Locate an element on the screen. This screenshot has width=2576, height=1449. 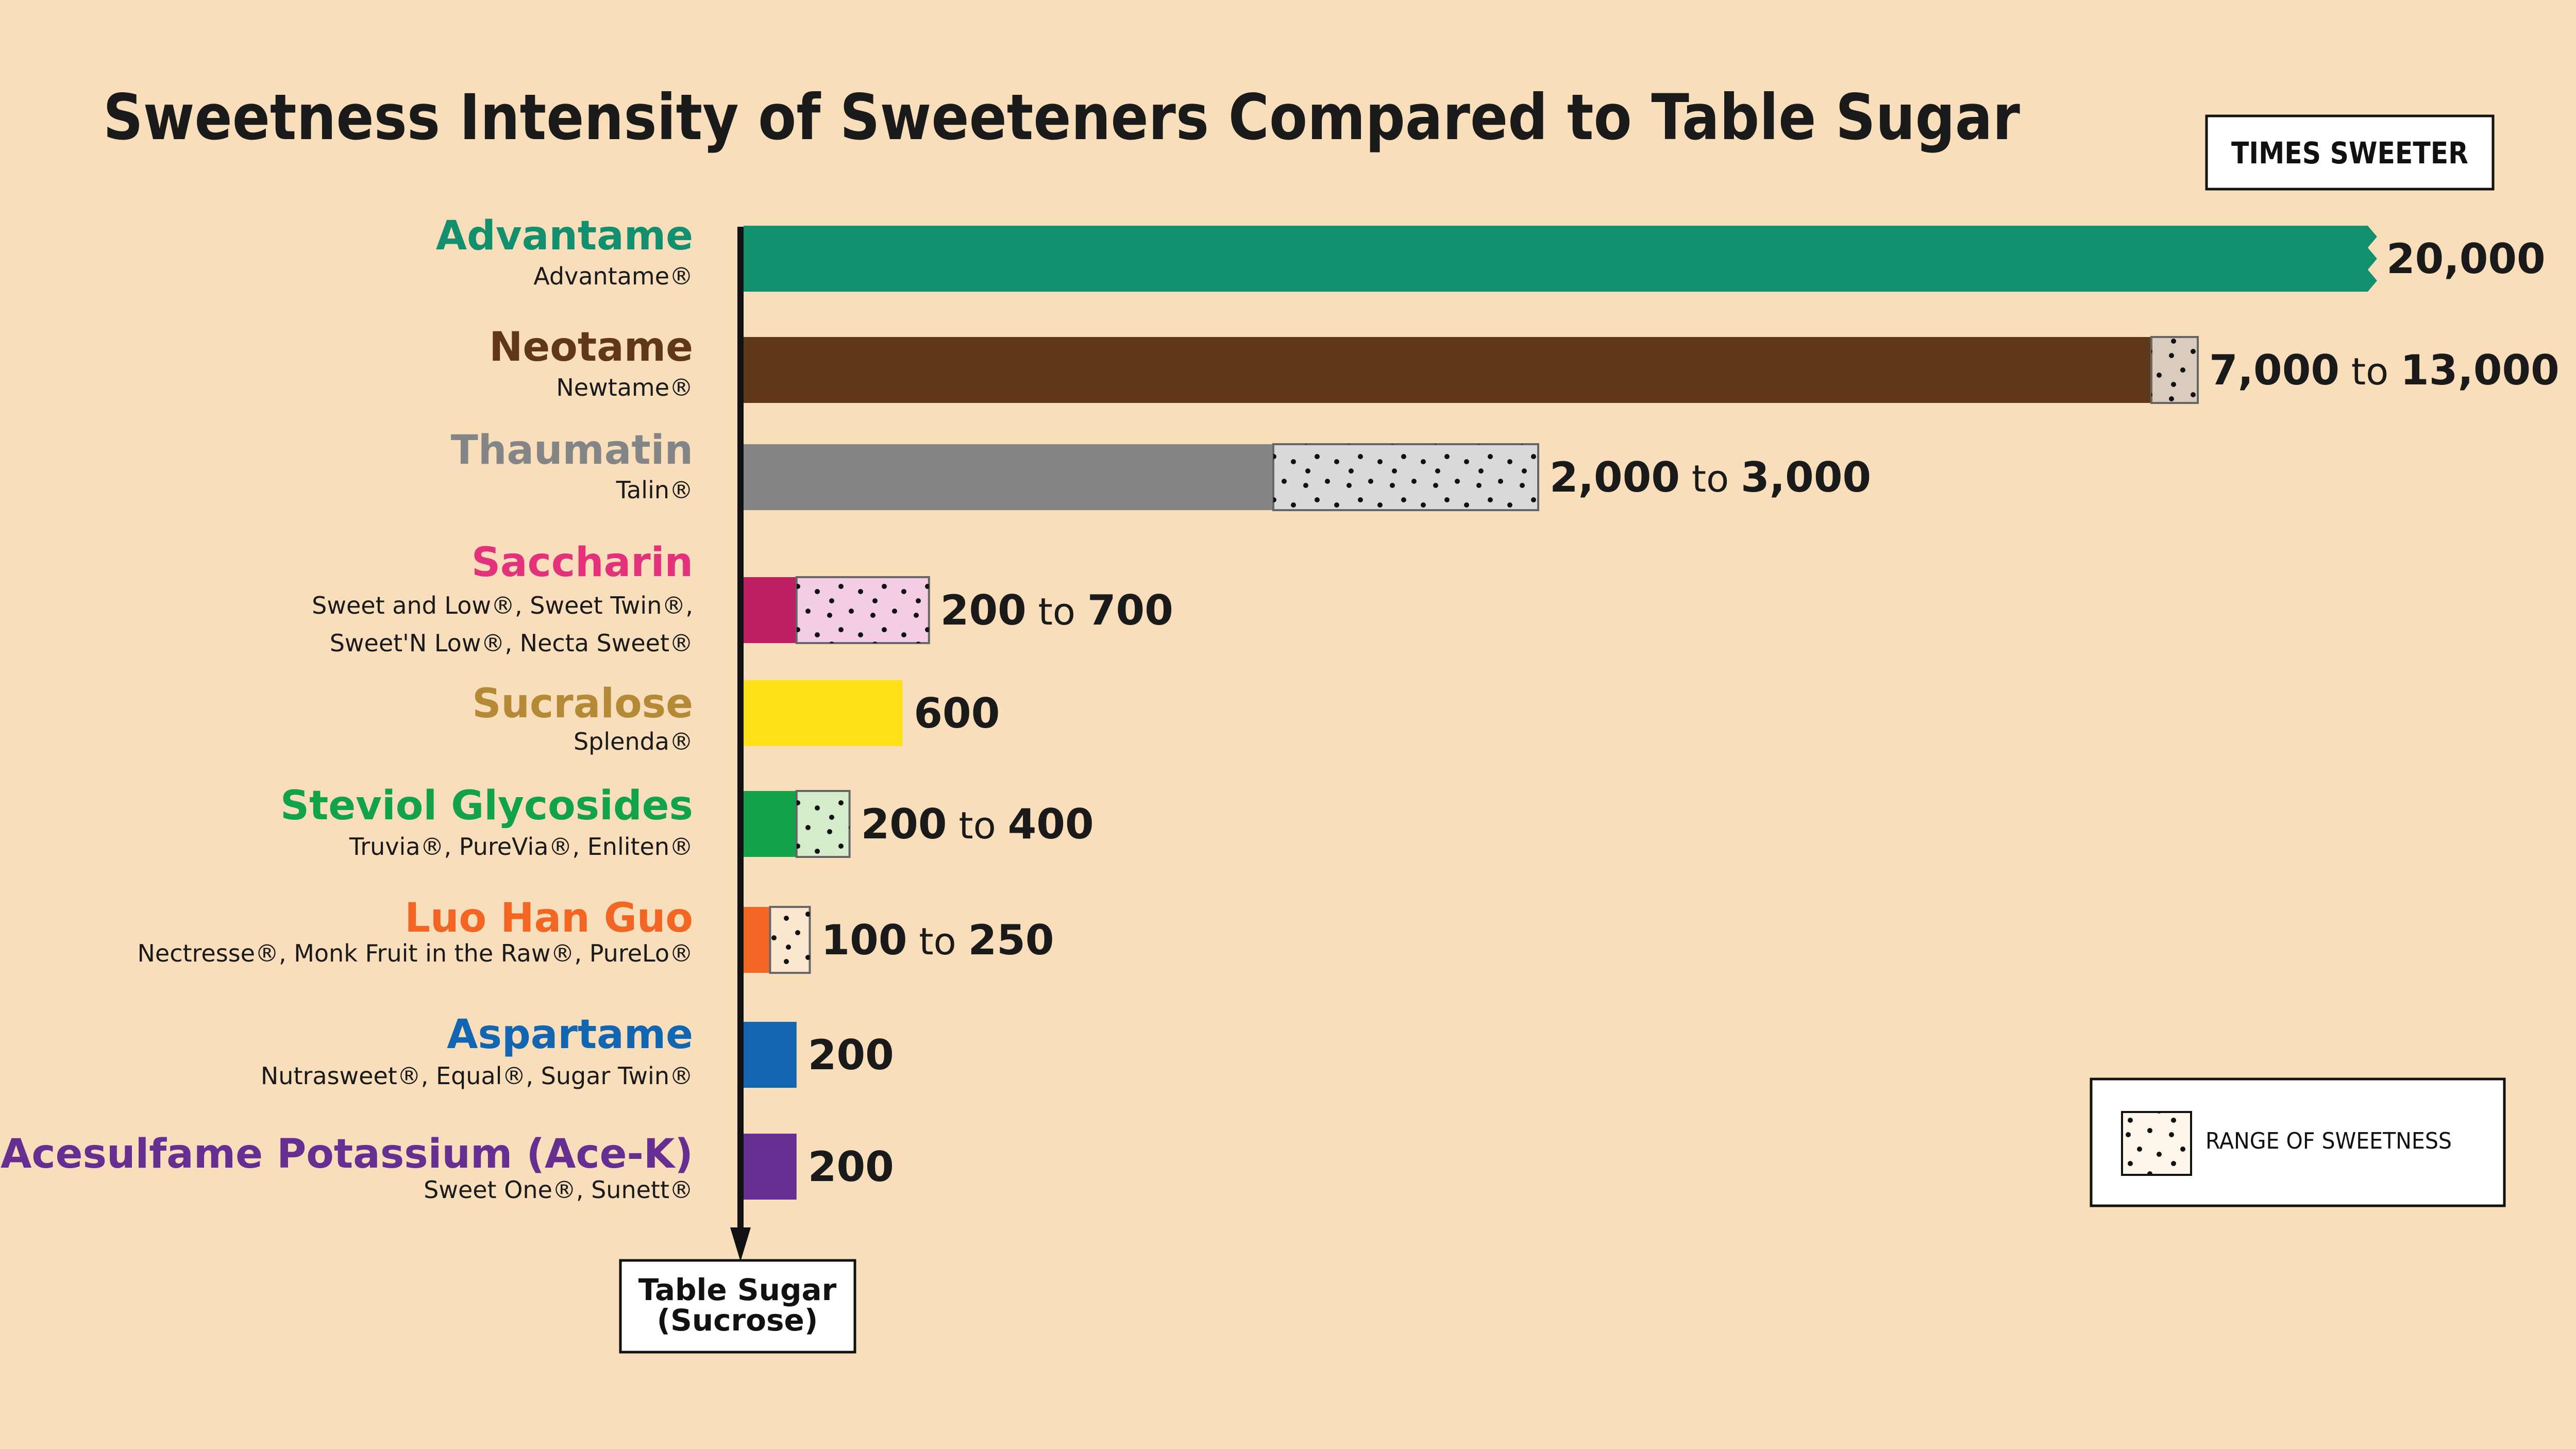
category-brands: Sweet'N Low®, Necta Sweet® is located at coordinates (511, 643).